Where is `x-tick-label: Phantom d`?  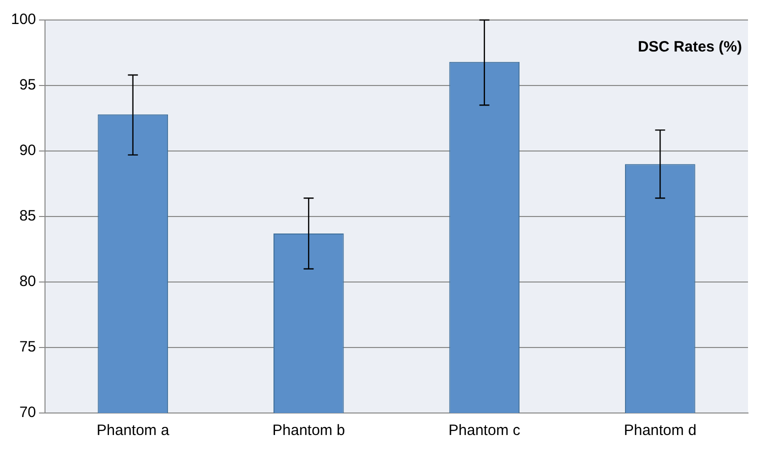 x-tick-label: Phantom d is located at coordinates (660, 431).